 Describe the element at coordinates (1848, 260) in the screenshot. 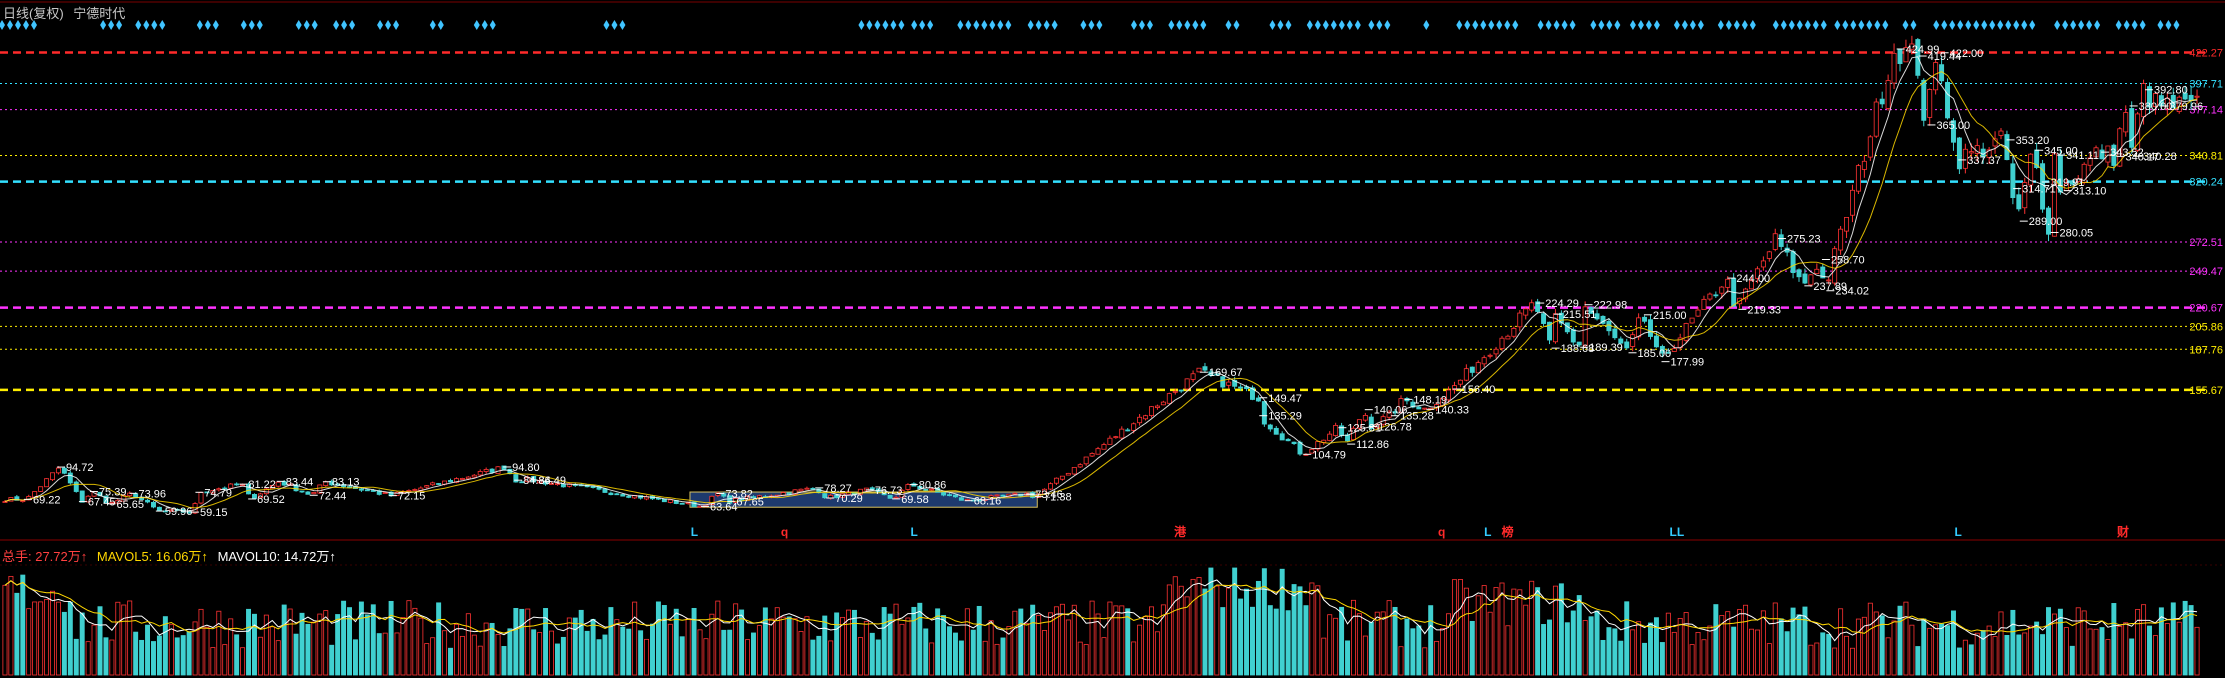

I see `price-annotation: 258.70` at that location.